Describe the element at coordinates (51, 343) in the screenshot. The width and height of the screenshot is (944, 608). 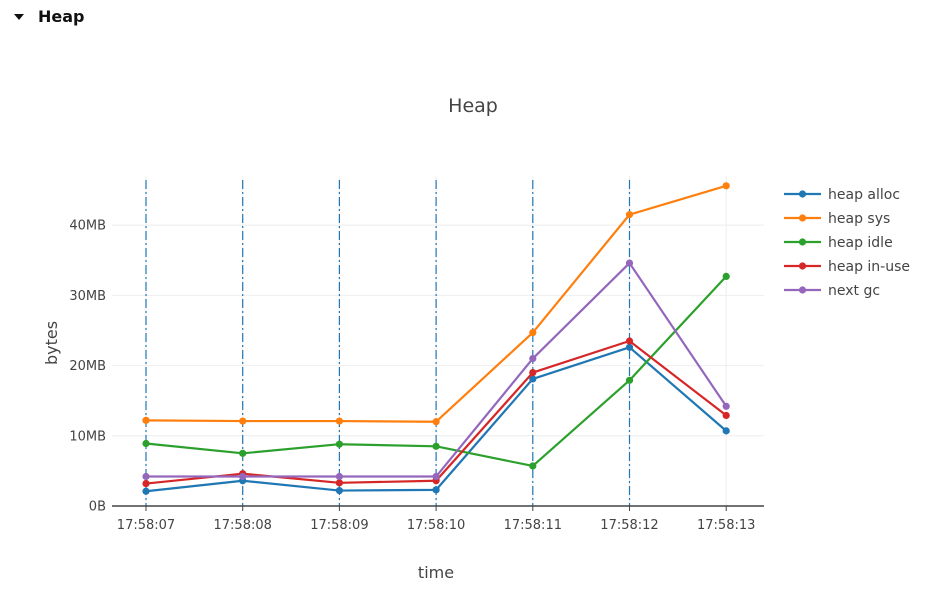
I see `y-axis-title: bytes` at that location.